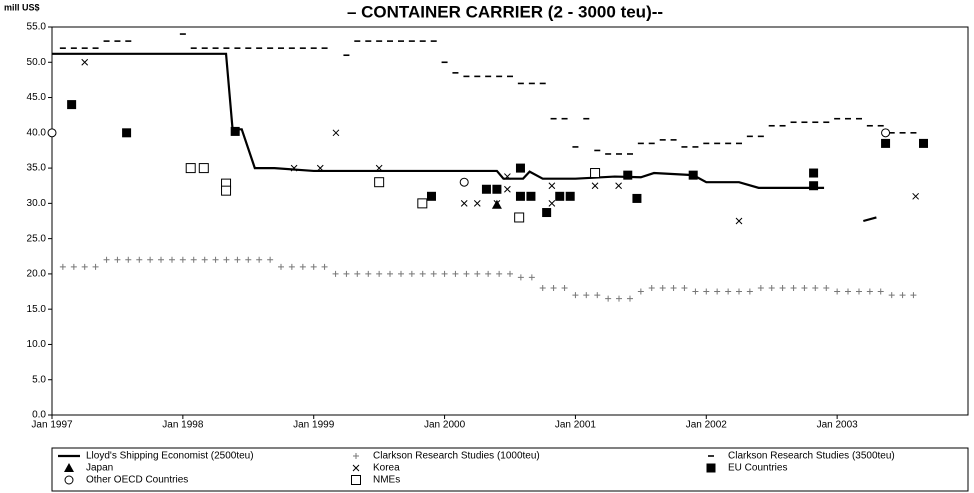 This screenshot has width=974, height=493. I want to click on chart-title: – CONTAINER CARRIER (2 - 3000 teu)--, so click(505, 11).